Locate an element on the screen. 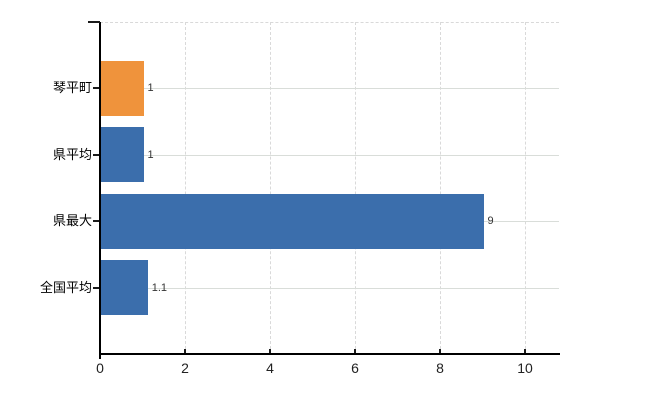 Image resolution: width=650 pixels, height=400 pixels. x-axis-tick-label: 8 is located at coordinates (440, 368).